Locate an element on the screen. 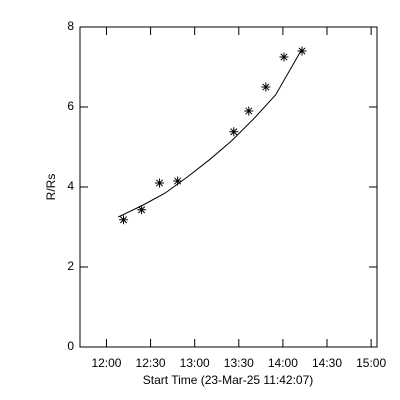 This screenshot has width=400, height=400. y-tick-label: 6 is located at coordinates (70, 106).